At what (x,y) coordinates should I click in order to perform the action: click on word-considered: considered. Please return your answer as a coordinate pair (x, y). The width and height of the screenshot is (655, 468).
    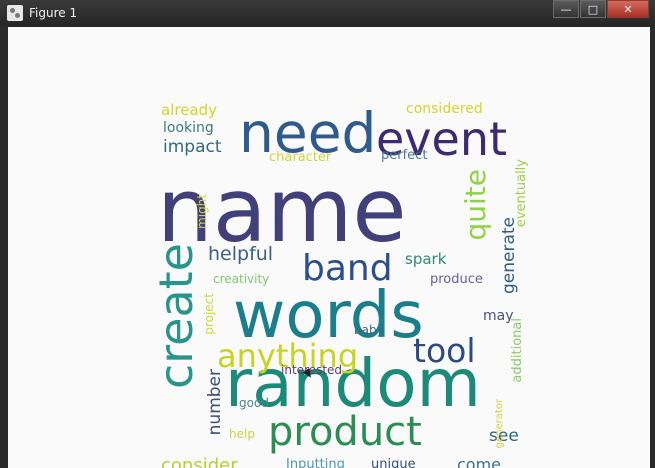
    Looking at the image, I should click on (444, 109).